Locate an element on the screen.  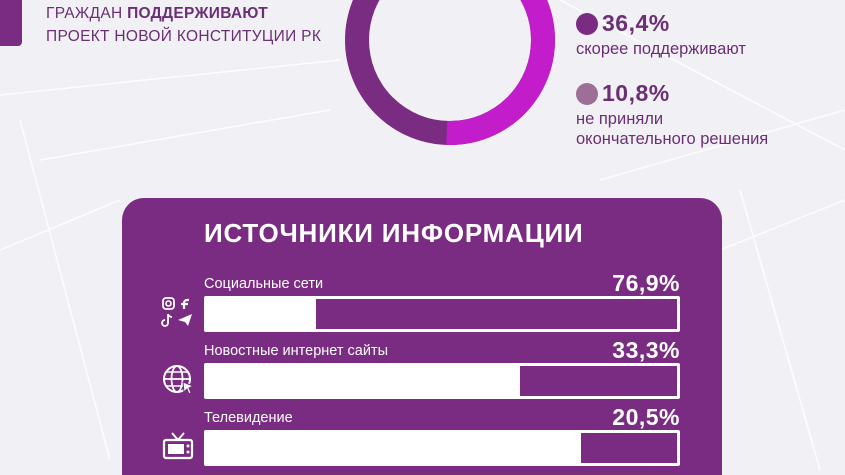
source-value: 33,3% is located at coordinates (646, 350).